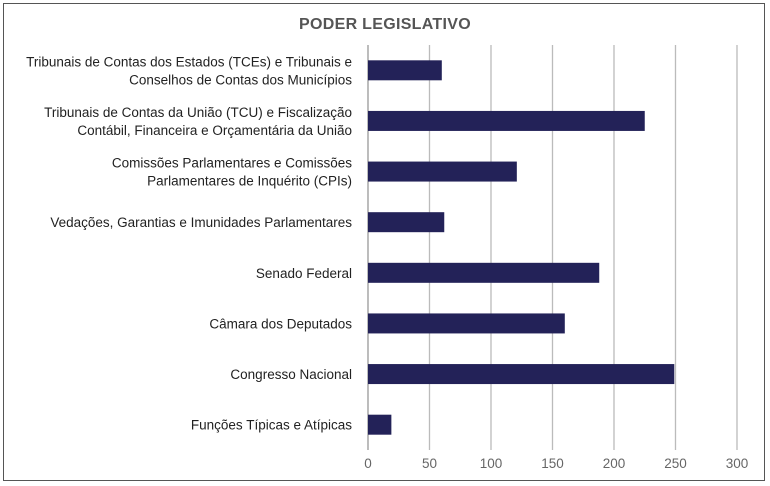  I want to click on category-label-line: Senado Federal, so click(304, 273).